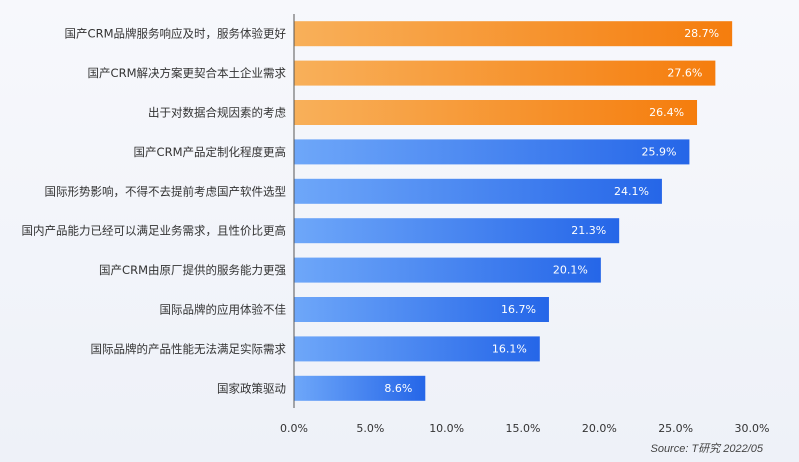  Describe the element at coordinates (658, 151) in the screenshot. I see `value-label: 25.9%` at that location.